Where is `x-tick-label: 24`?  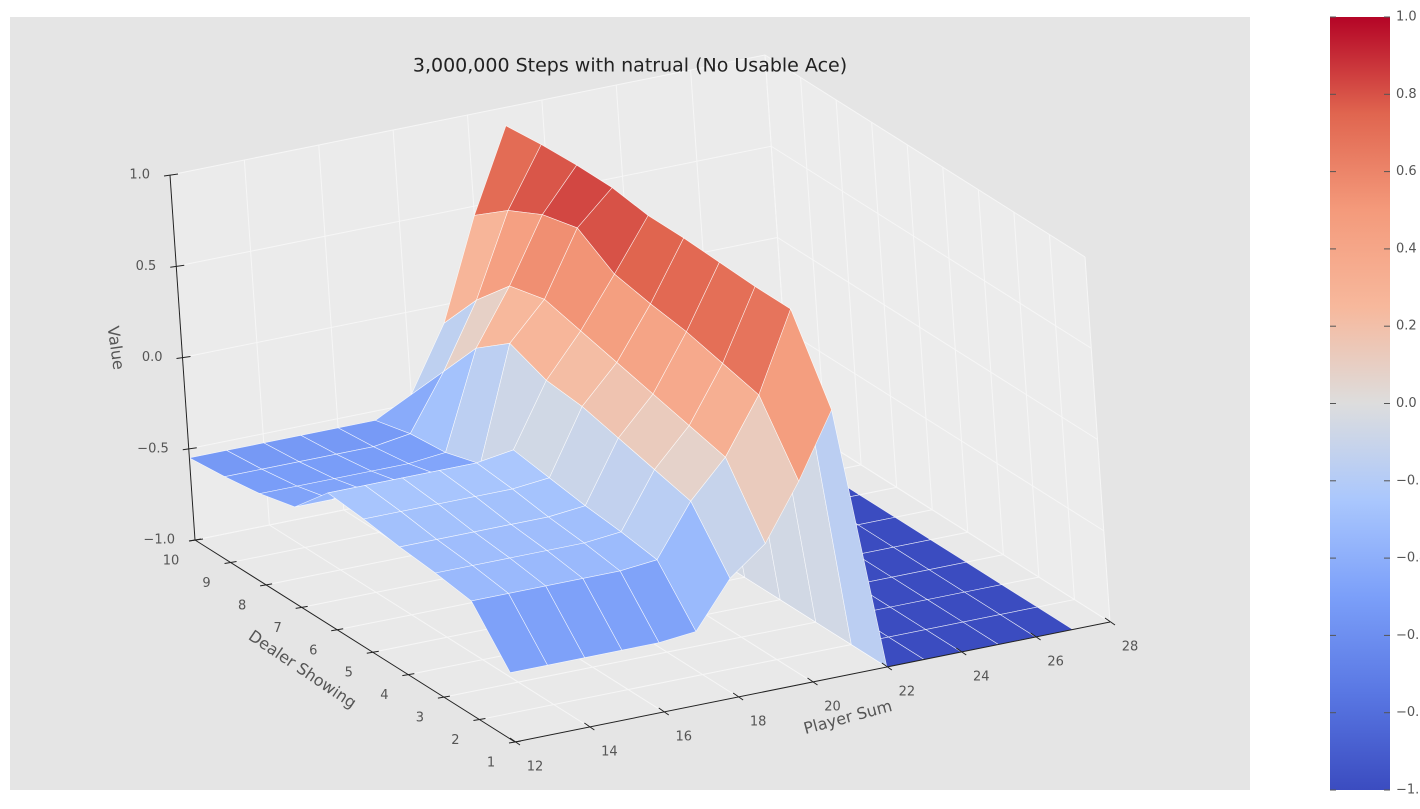 x-tick-label: 24 is located at coordinates (981, 677).